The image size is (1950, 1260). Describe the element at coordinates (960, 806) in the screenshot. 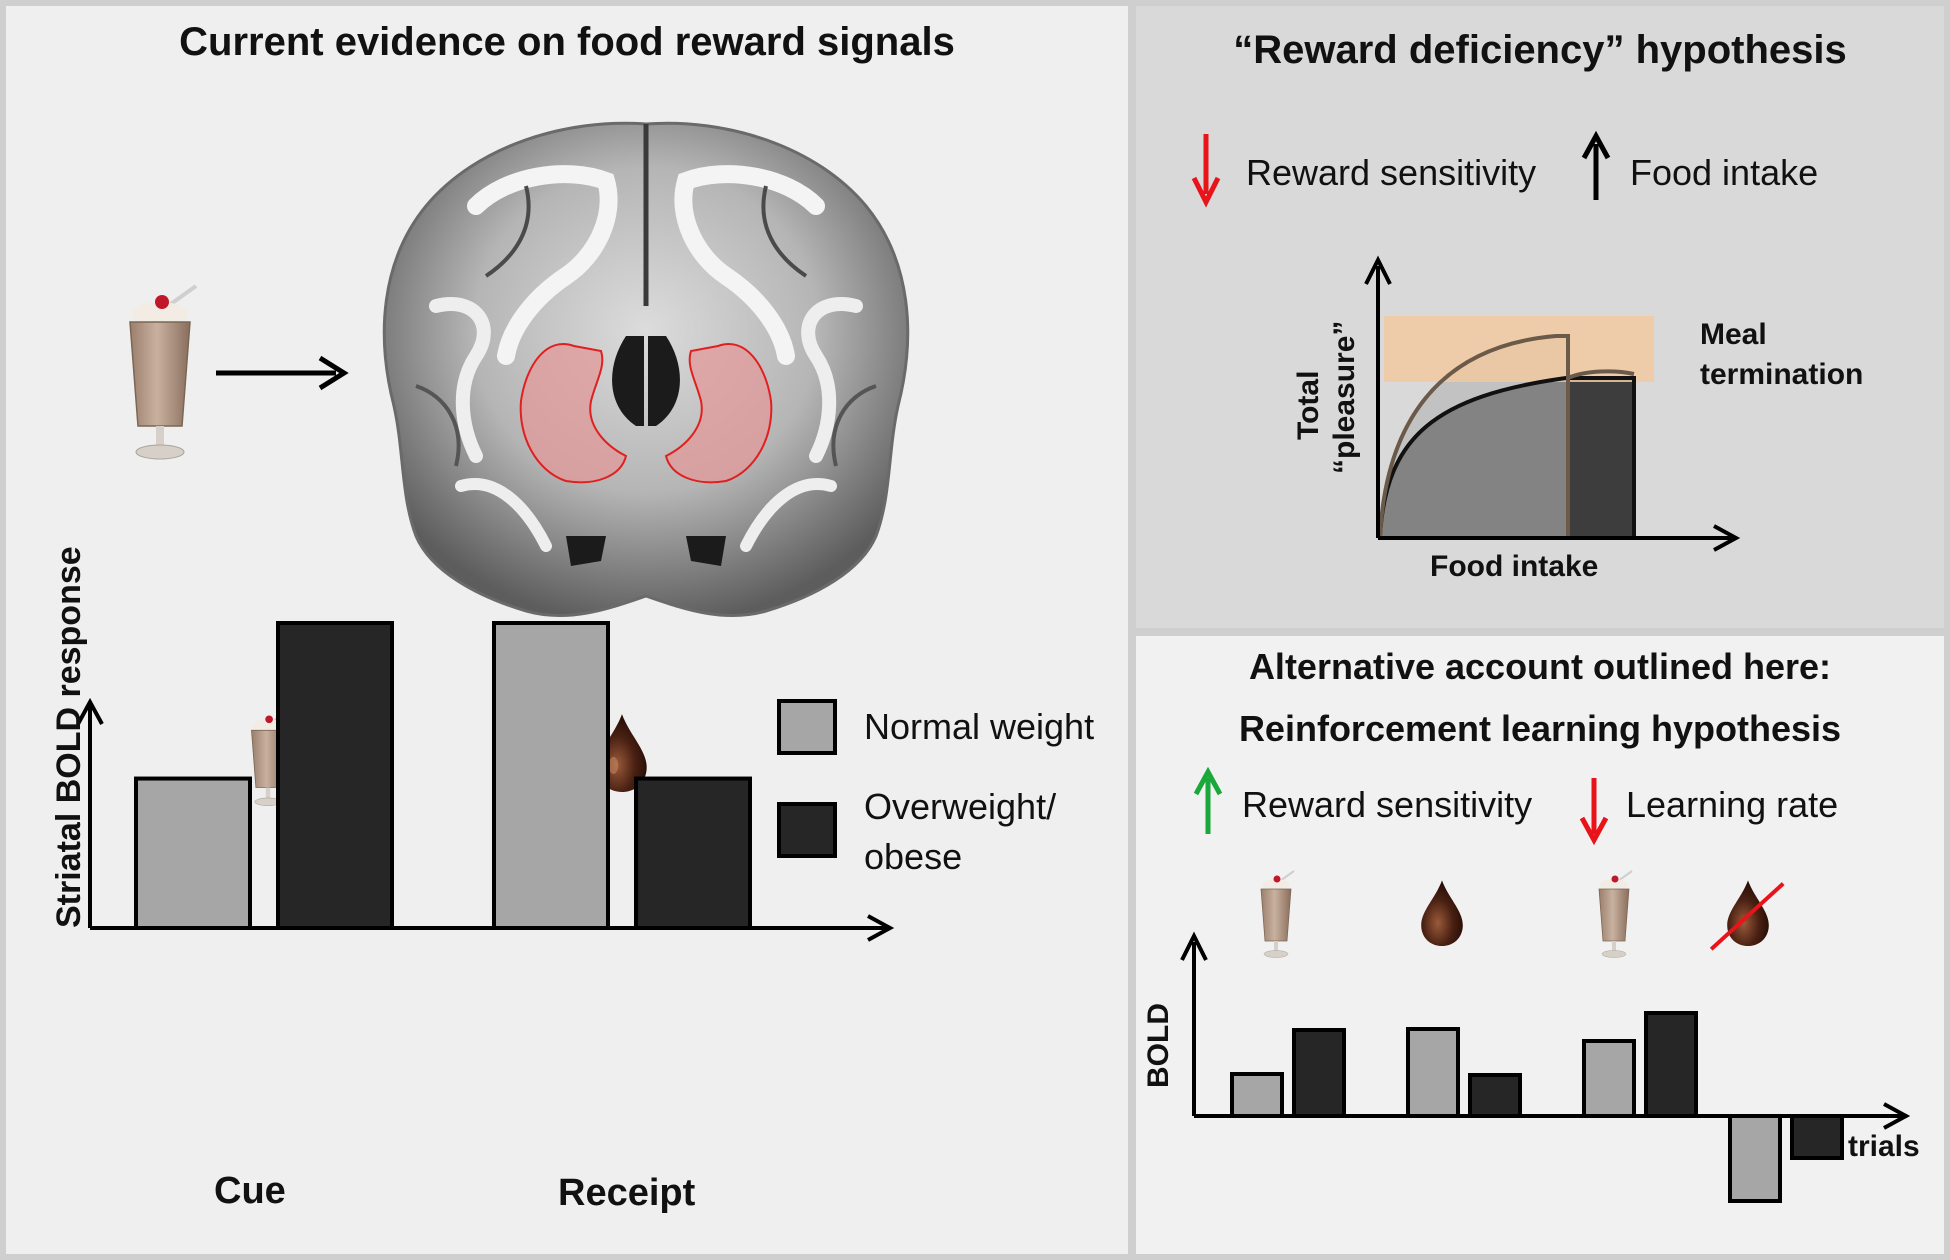

I see `legend-overweight-label-1: Overweight/` at that location.